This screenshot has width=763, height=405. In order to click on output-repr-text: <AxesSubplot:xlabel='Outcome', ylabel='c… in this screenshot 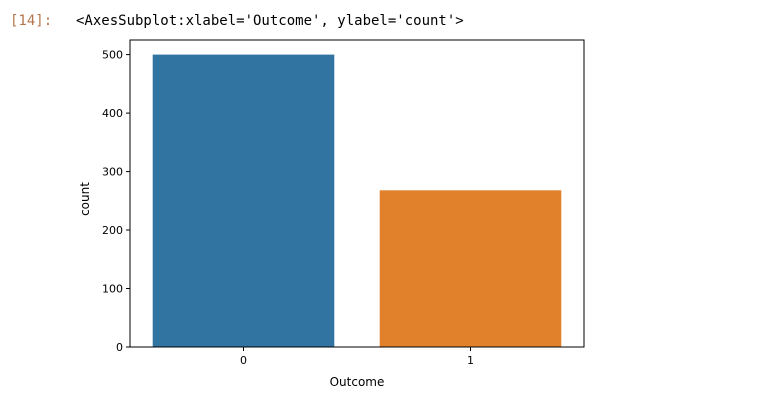, I will do `click(270, 21)`.